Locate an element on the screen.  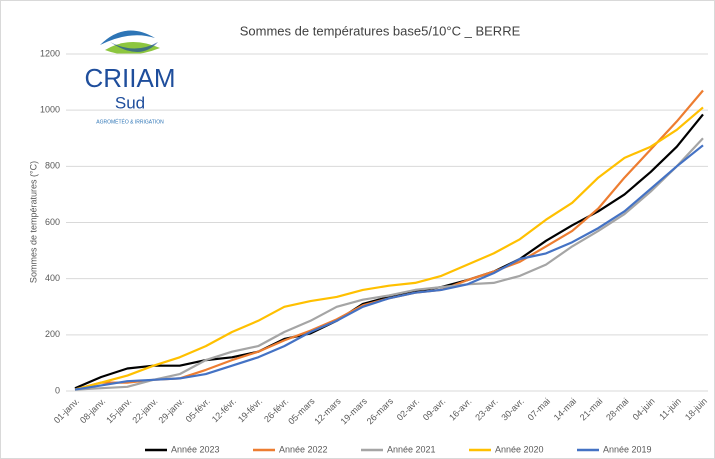
y-tick-label: 400 is located at coordinates (52, 278).